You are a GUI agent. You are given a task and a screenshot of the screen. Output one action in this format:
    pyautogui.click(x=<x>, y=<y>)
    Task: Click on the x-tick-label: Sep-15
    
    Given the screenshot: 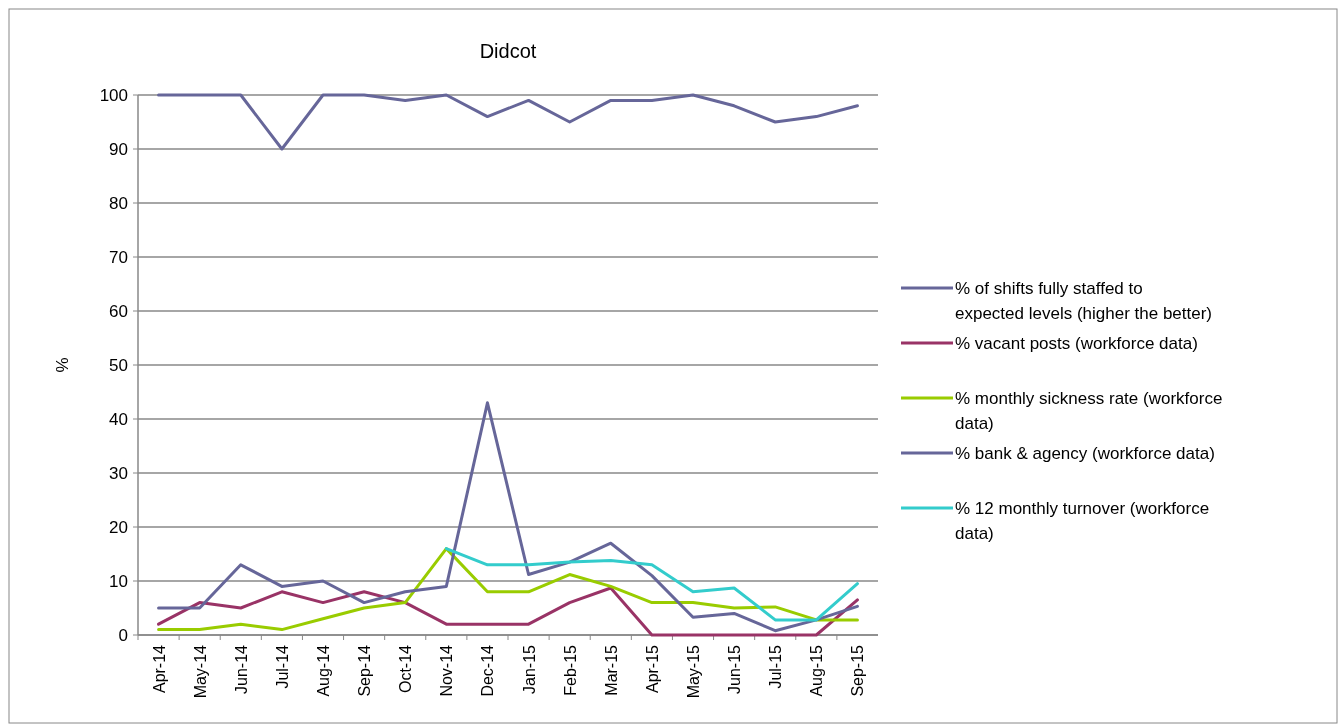 What is the action you would take?
    pyautogui.click(x=858, y=670)
    